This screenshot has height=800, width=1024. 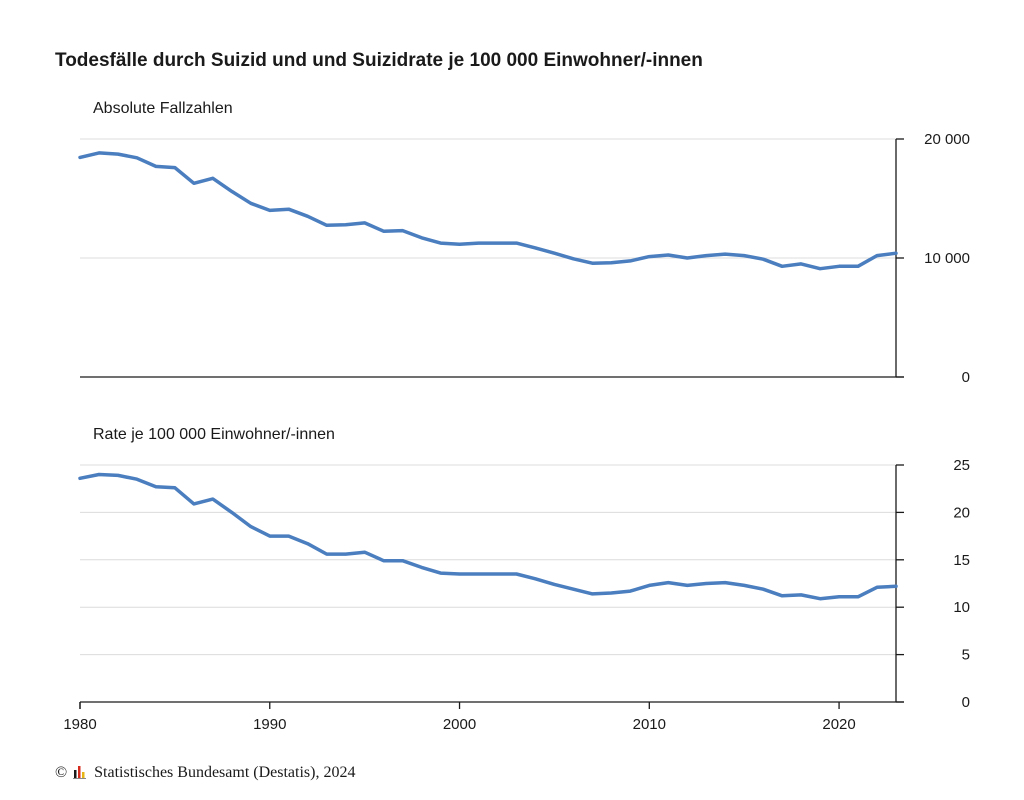 I want to click on panel-1-subtitle: Absolute Fallzahlen, so click(x=163, y=108).